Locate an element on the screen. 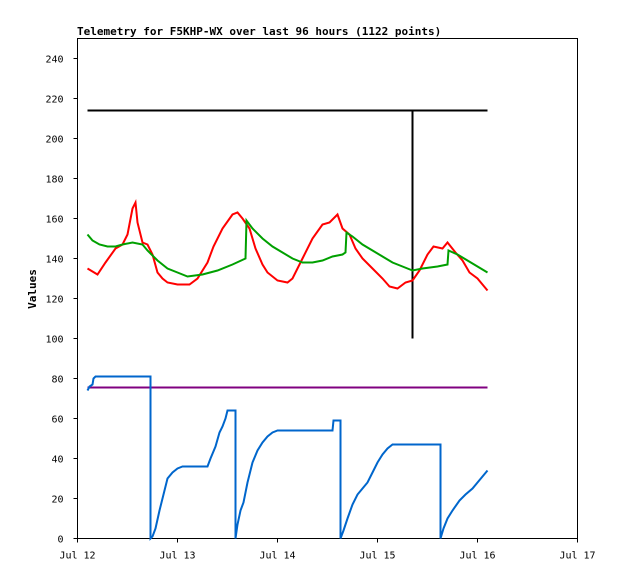 The image size is (618, 579). y-tick-label: 80 is located at coordinates (57, 380).